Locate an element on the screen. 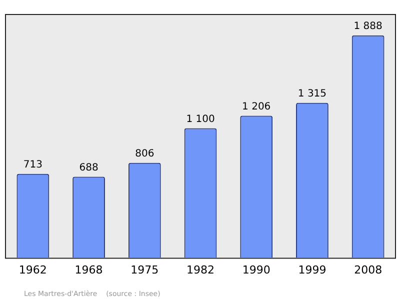 This screenshot has height=299, width=400. data-label: 713 is located at coordinates (32, 164).